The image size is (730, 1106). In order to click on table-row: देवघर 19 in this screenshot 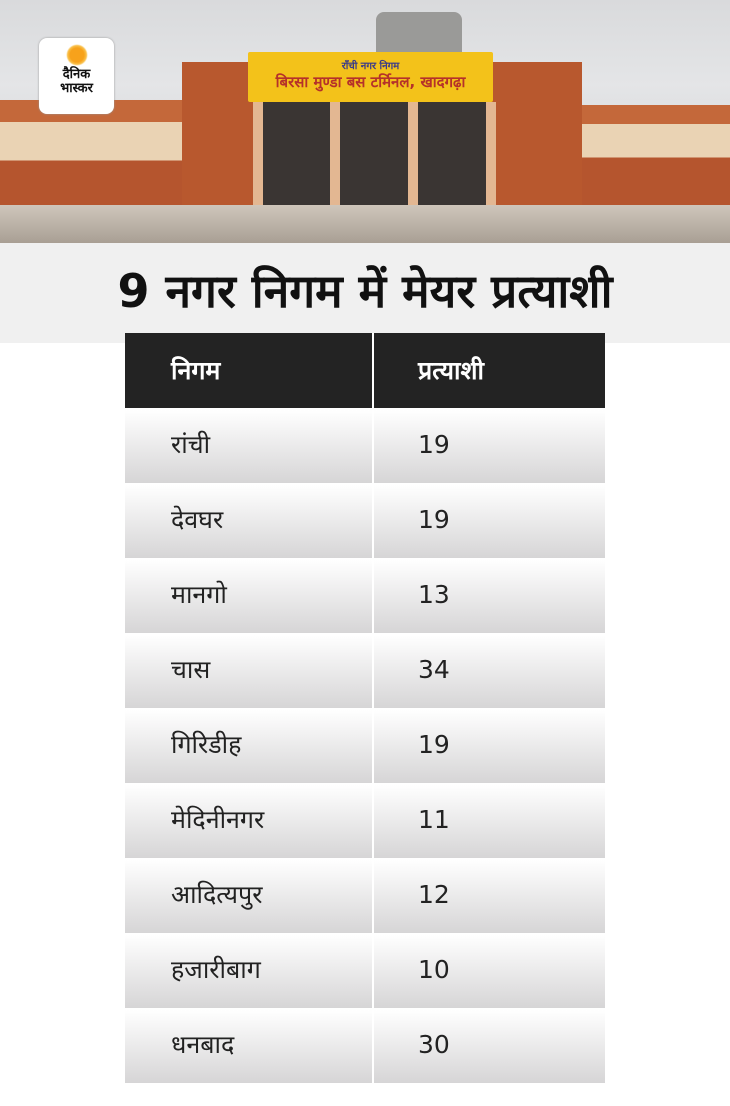, I will do `click(365, 521)`.